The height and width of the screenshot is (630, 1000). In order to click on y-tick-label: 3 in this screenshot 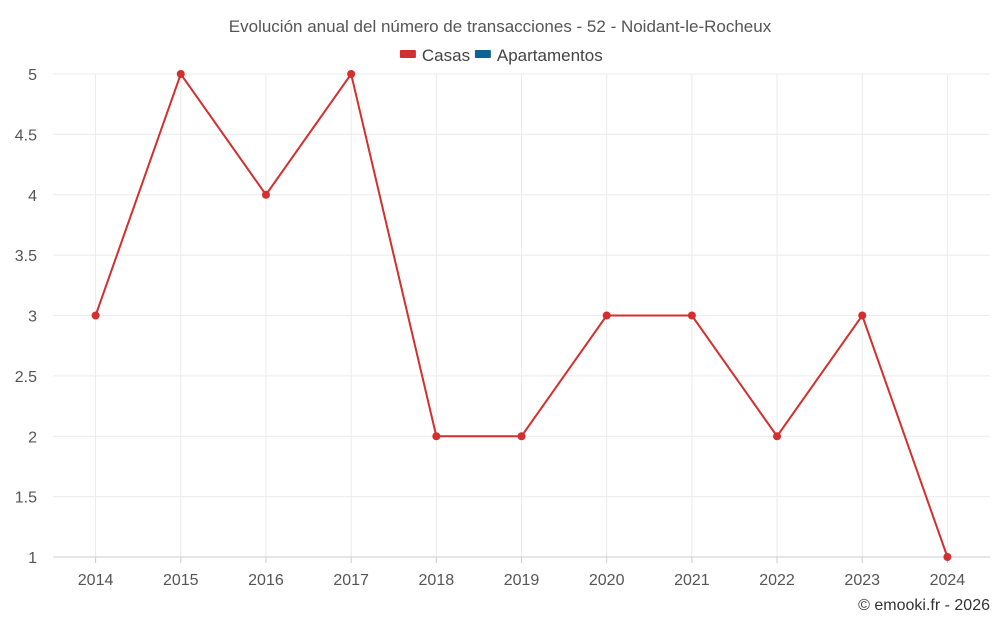, I will do `click(32, 317)`.